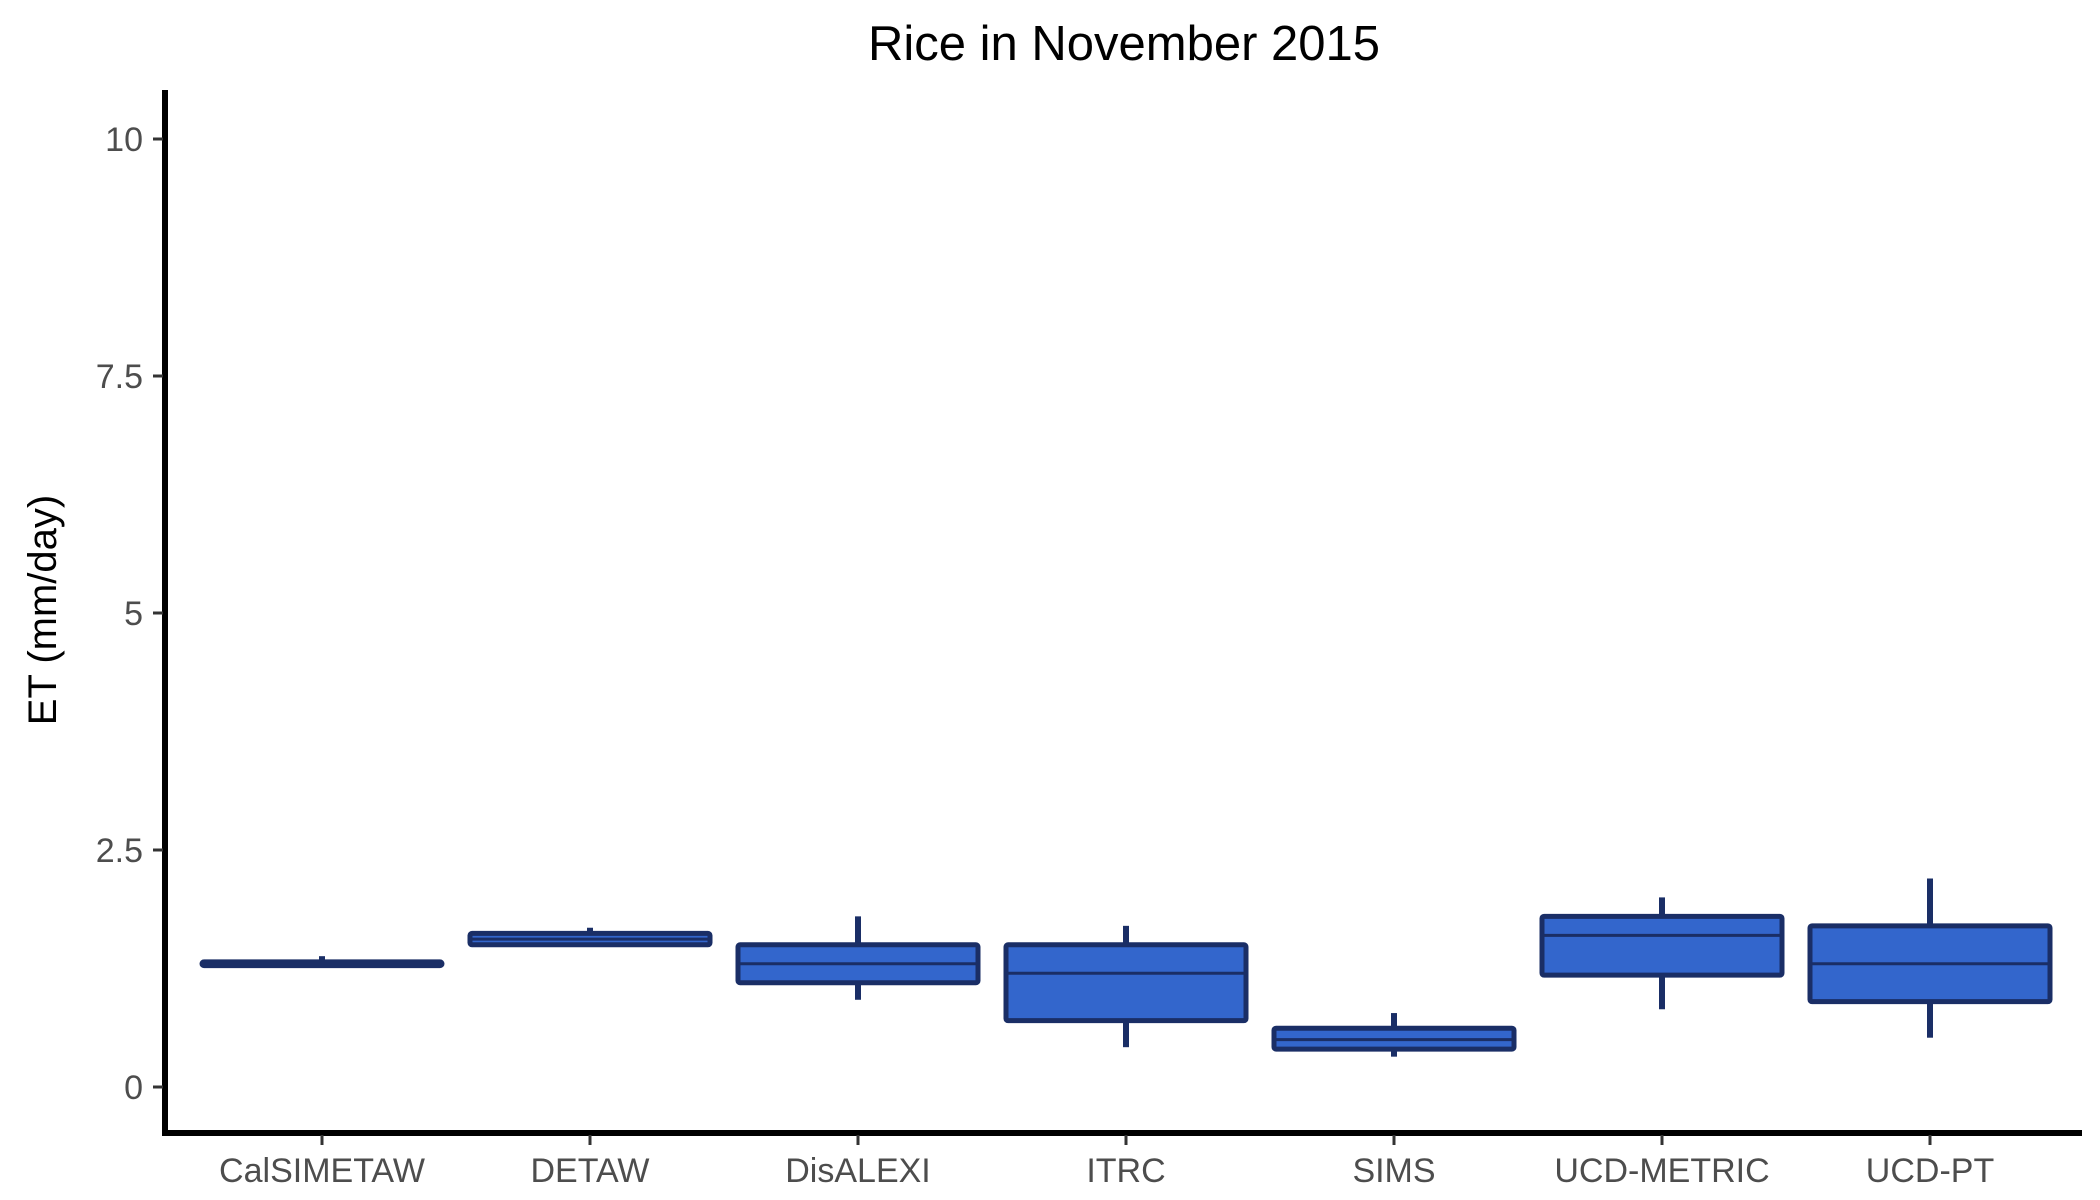  What do you see at coordinates (322, 962) in the screenshot?
I see `box-calsimetaw` at bounding box center [322, 962].